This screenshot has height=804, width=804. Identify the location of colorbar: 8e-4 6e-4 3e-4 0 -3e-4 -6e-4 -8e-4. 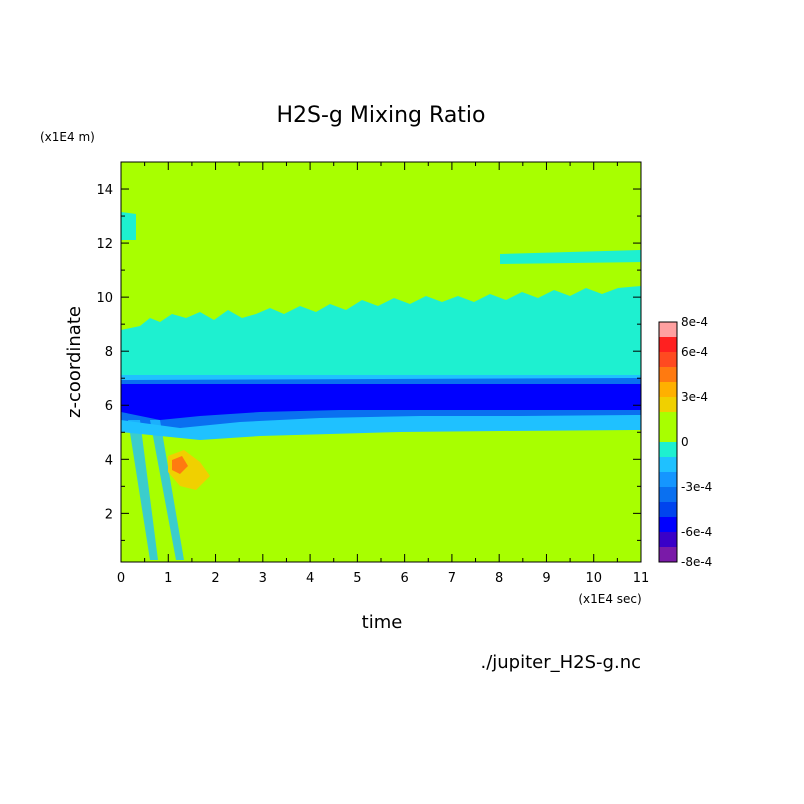
(685, 442).